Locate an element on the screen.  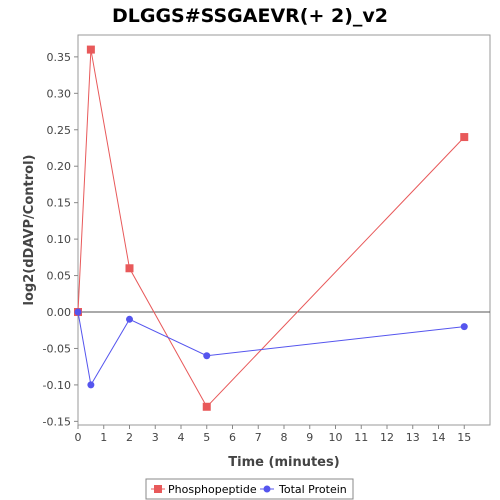
x-tick-label: 3 is located at coordinates (155, 437).